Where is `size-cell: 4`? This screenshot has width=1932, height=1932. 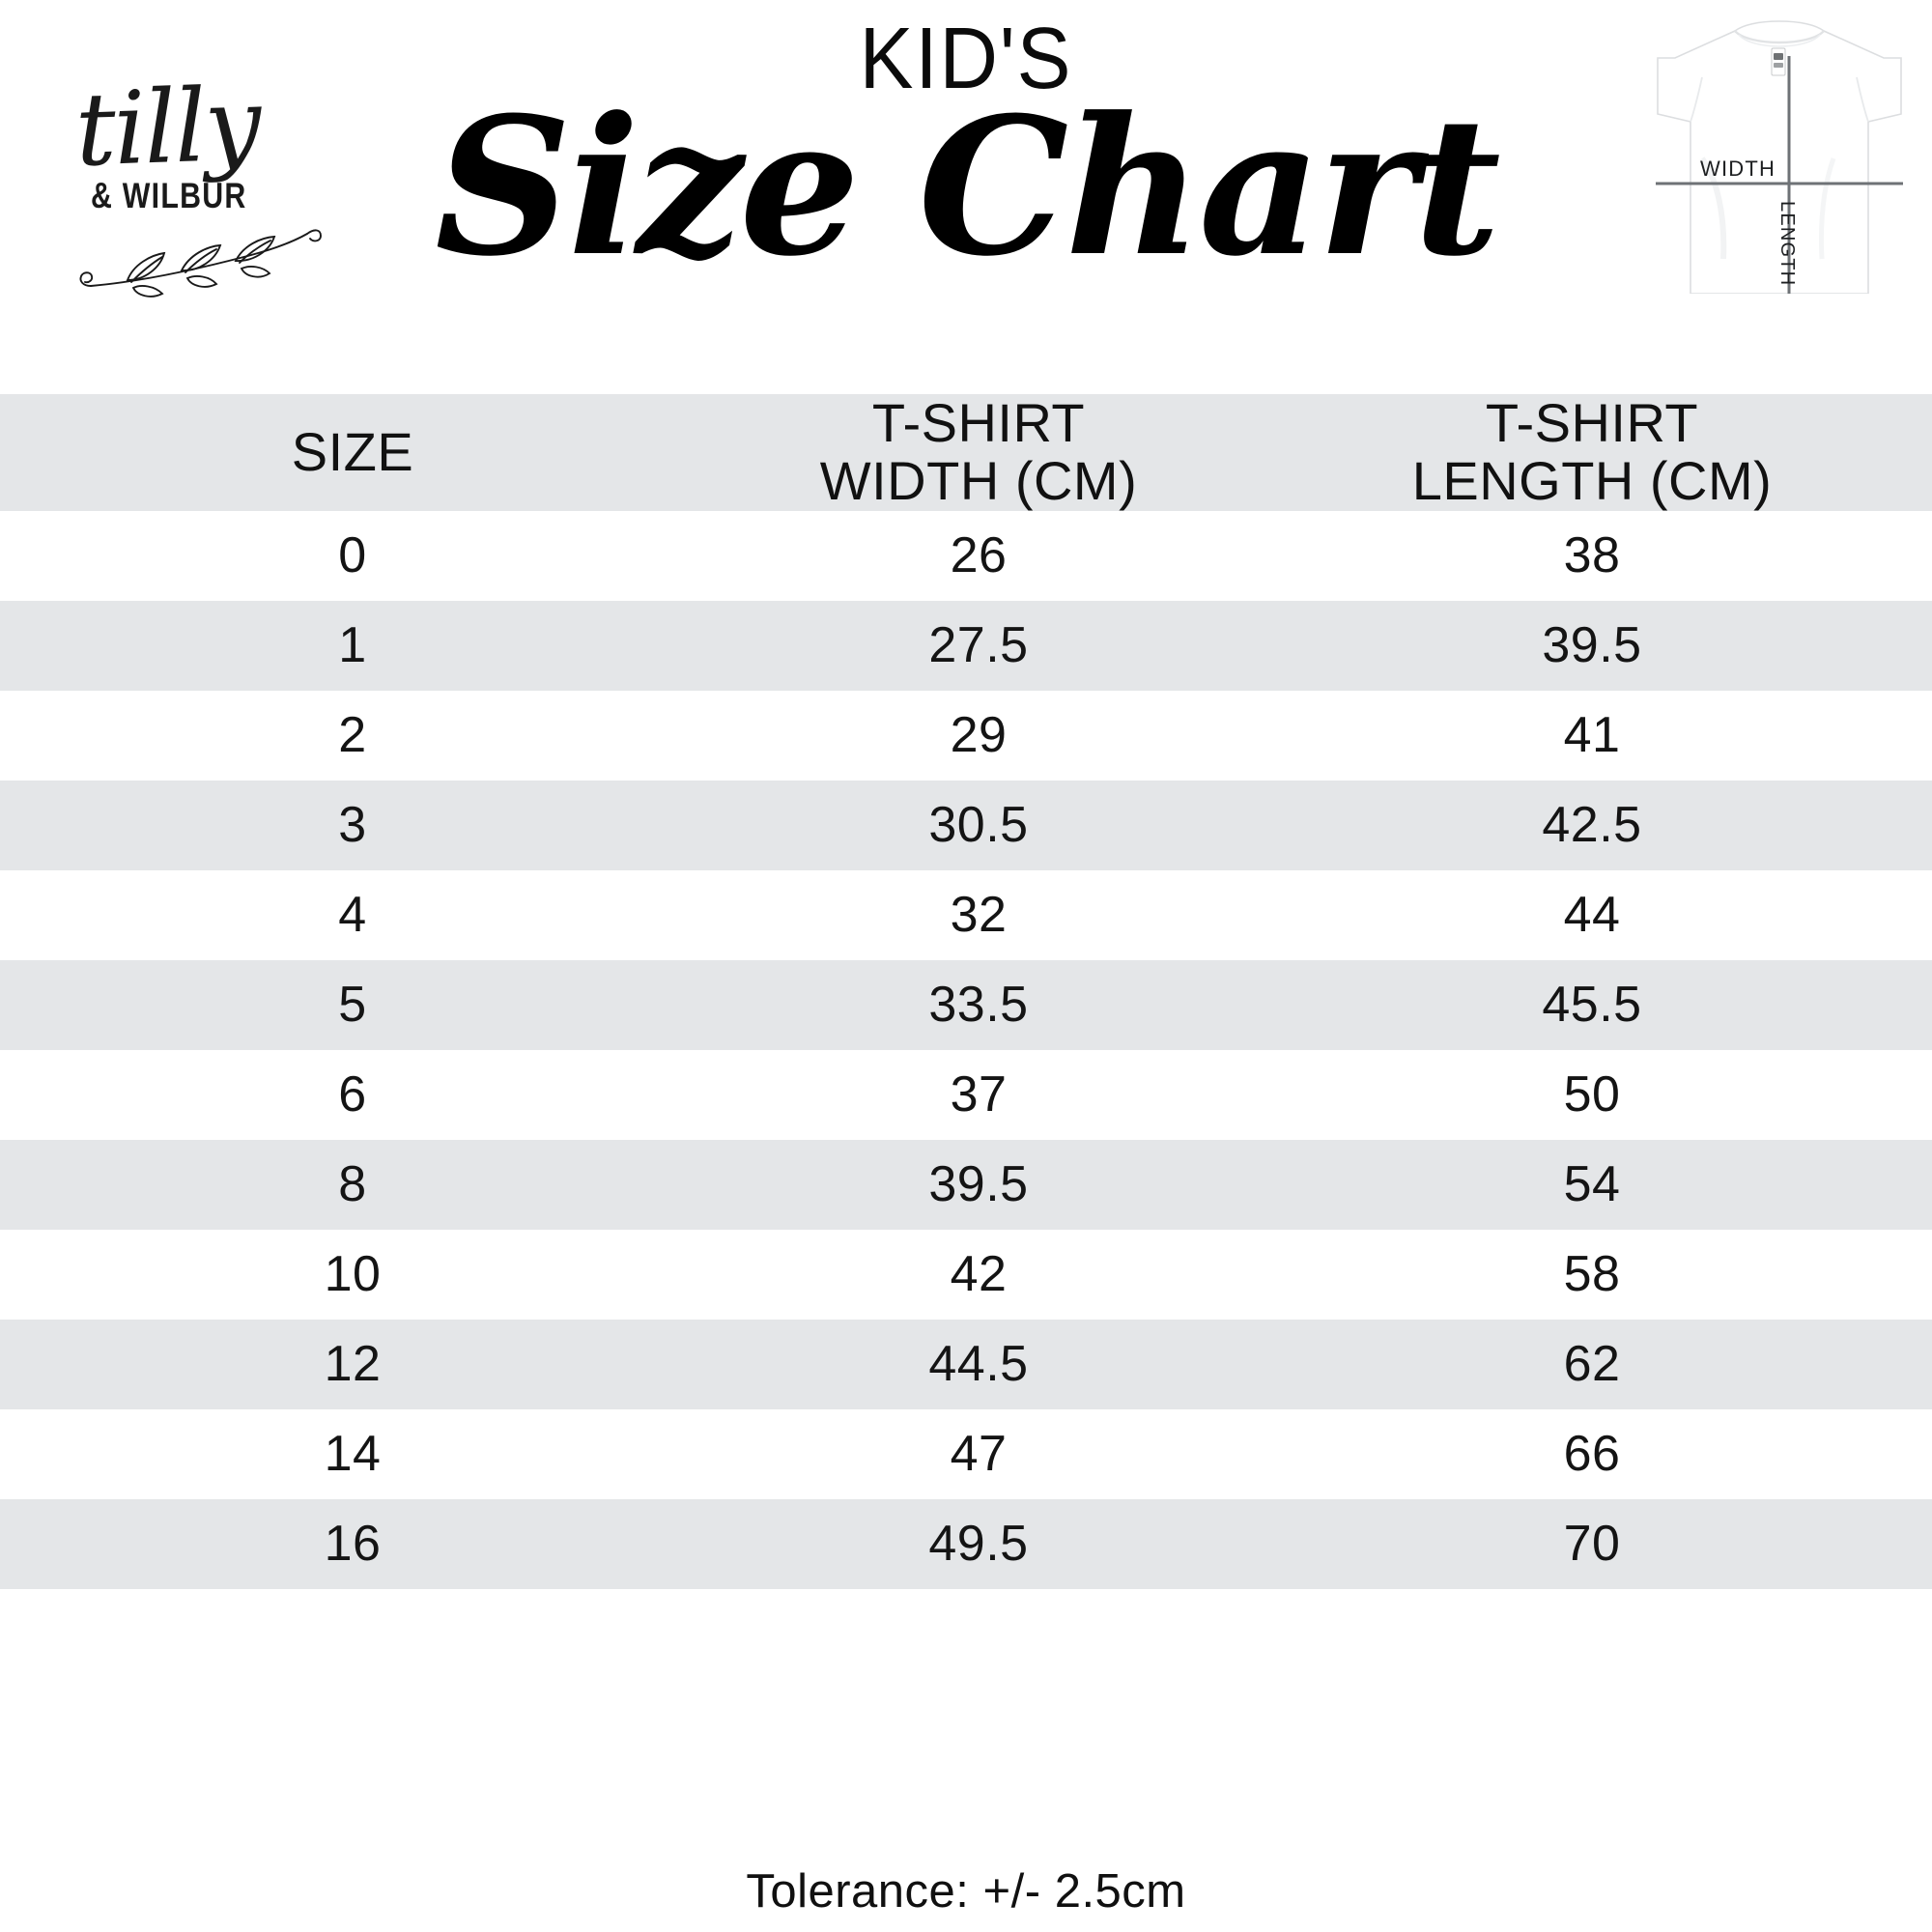
size-cell: 4 is located at coordinates (352, 914).